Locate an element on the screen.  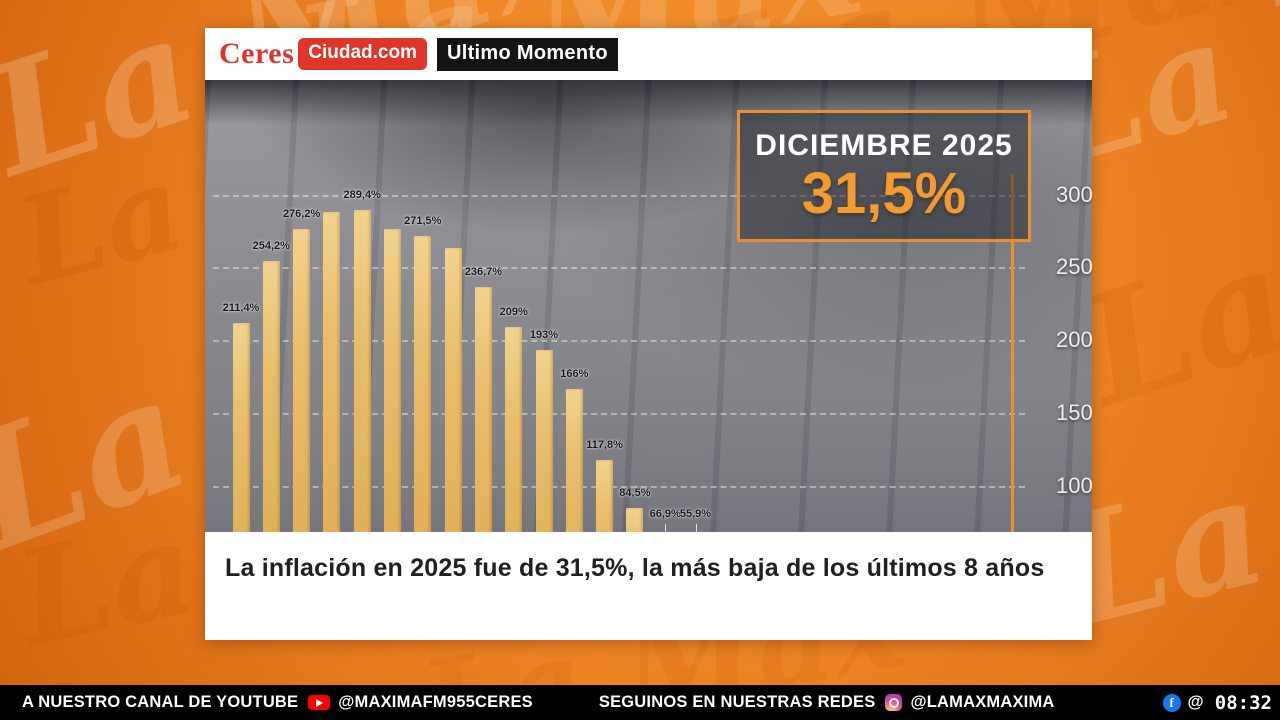
bar-label: 211,4% is located at coordinates (241, 308).